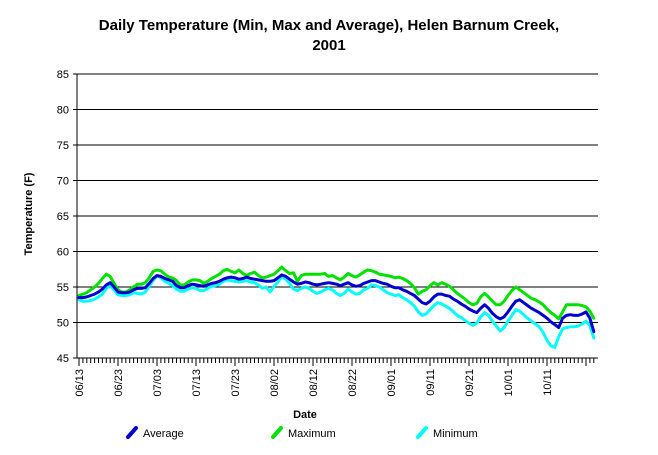  I want to click on x-tick-label: 07/23, so click(236, 383).